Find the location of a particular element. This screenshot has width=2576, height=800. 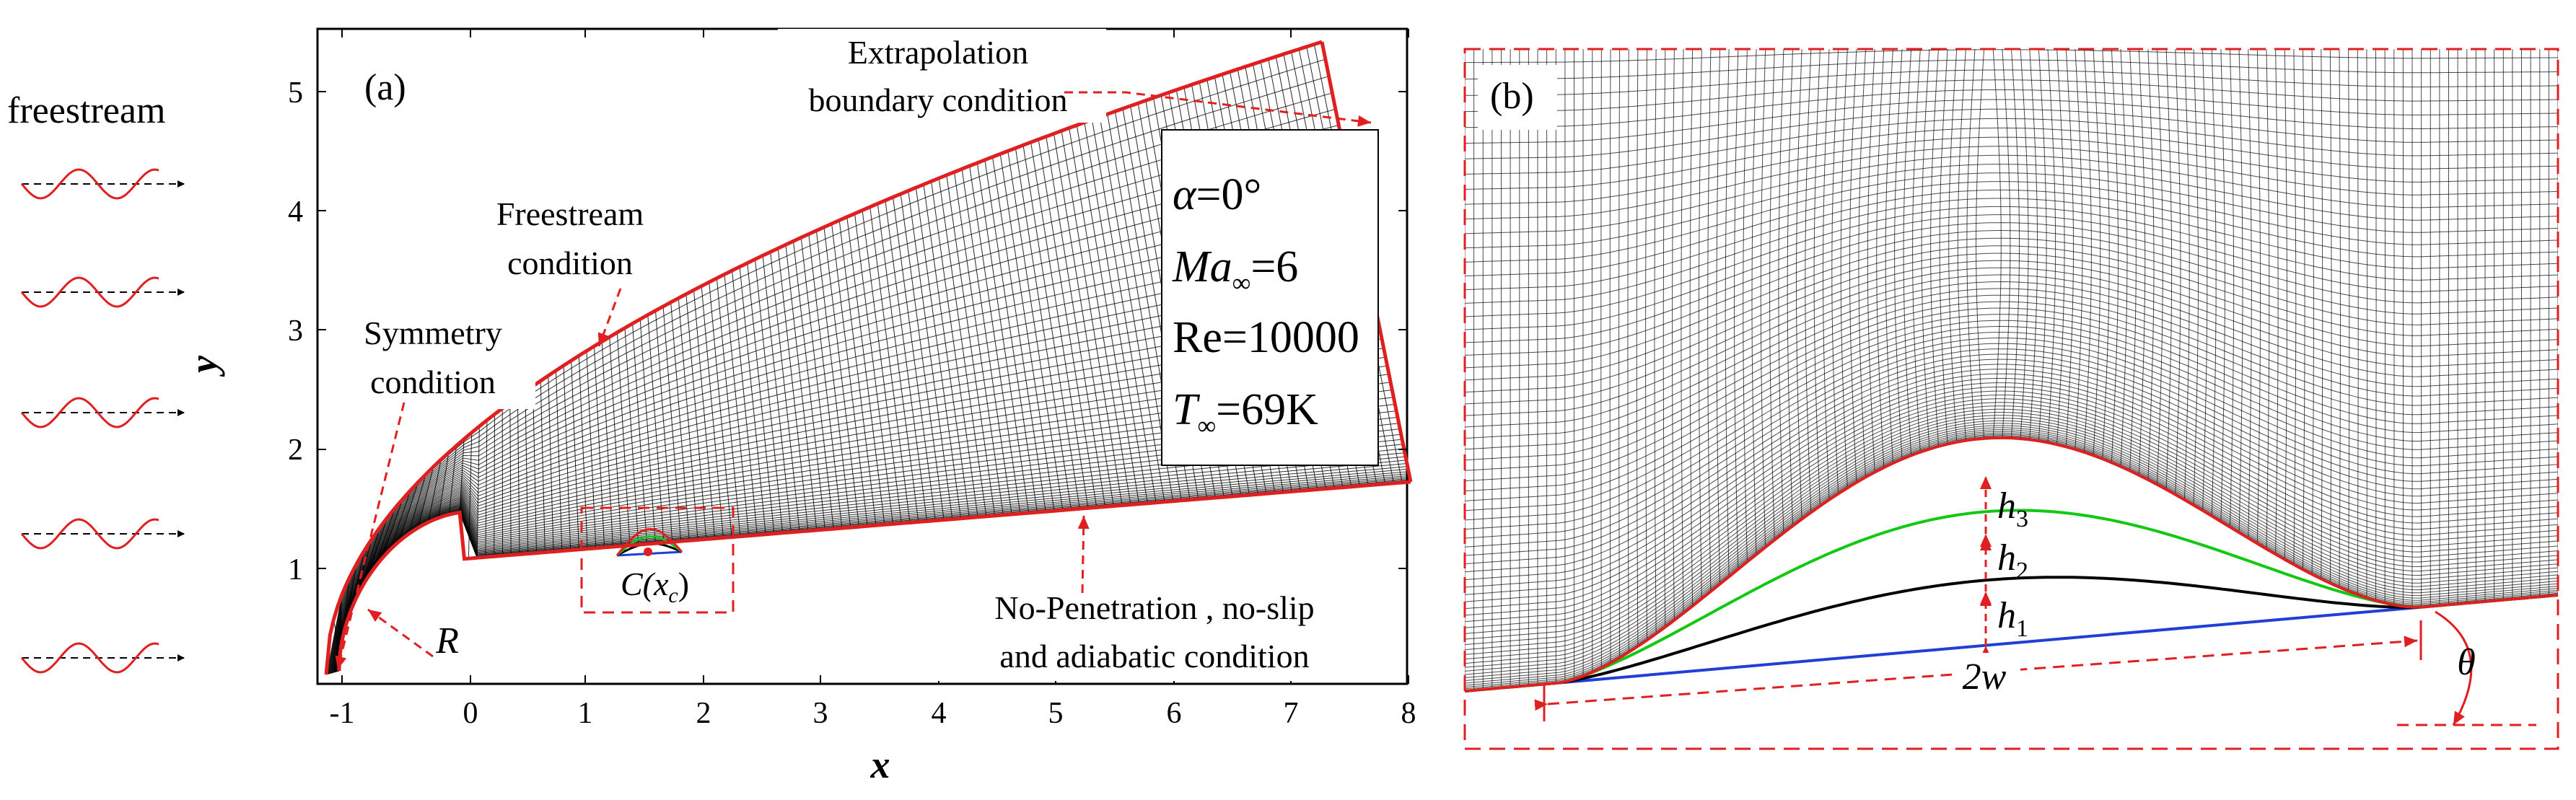

x-tick-label: 5 is located at coordinates (1056, 713).